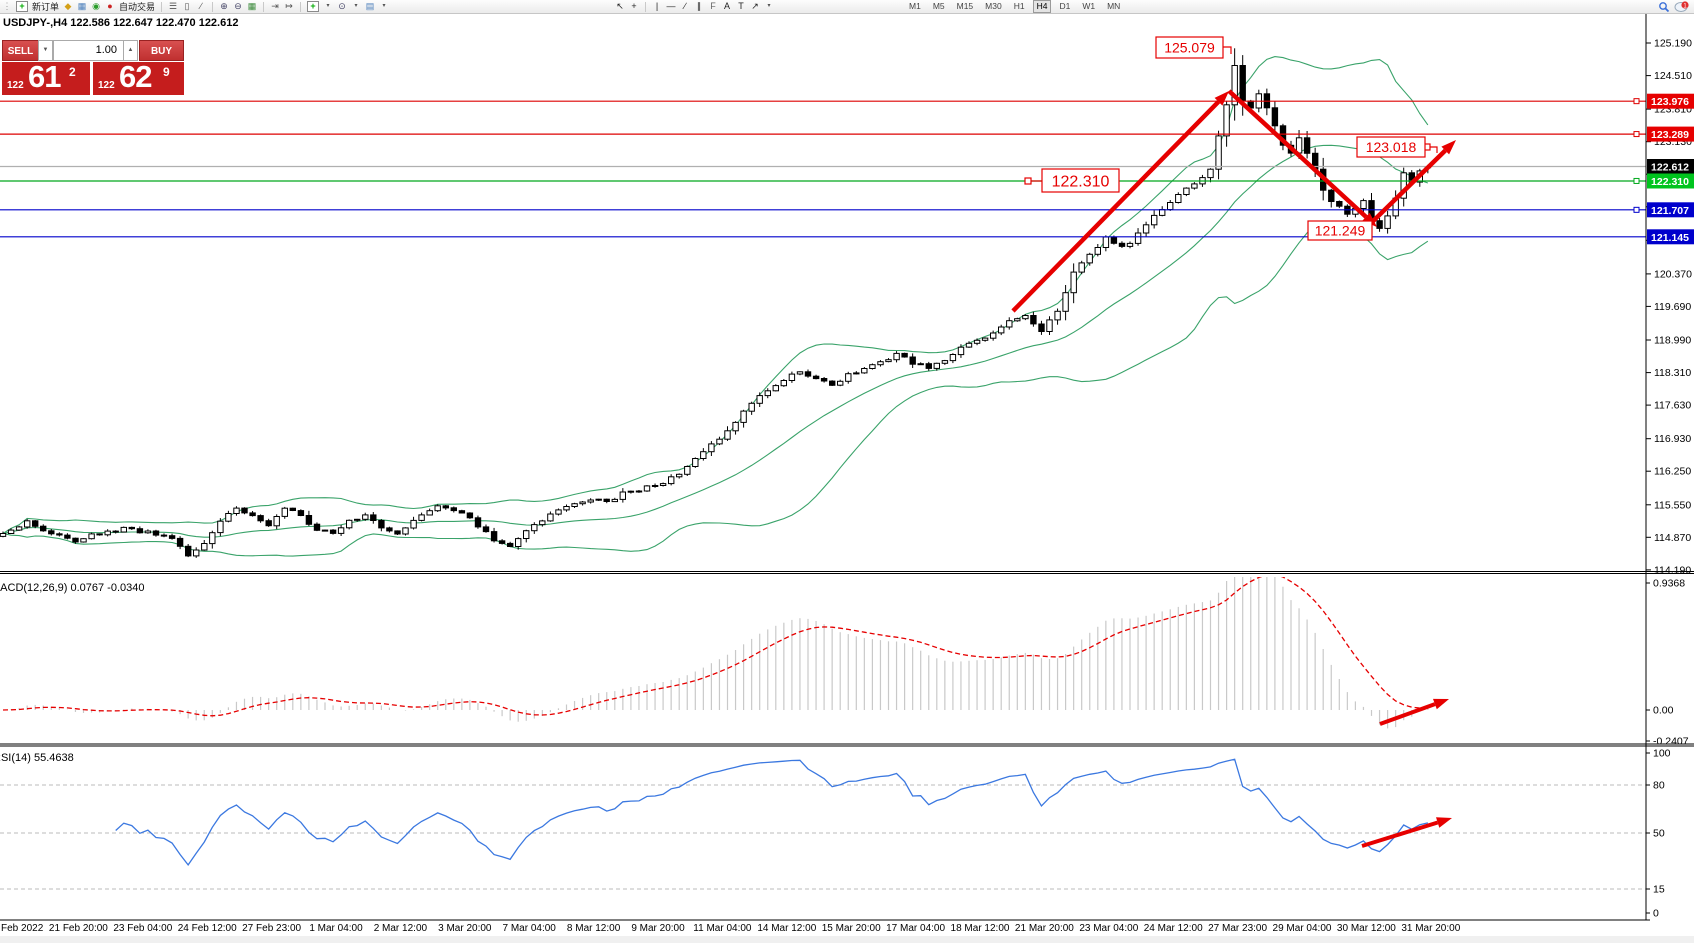 The width and height of the screenshot is (1694, 943). What do you see at coordinates (755, 6) in the screenshot?
I see `arrows-icon: ↗` at bounding box center [755, 6].